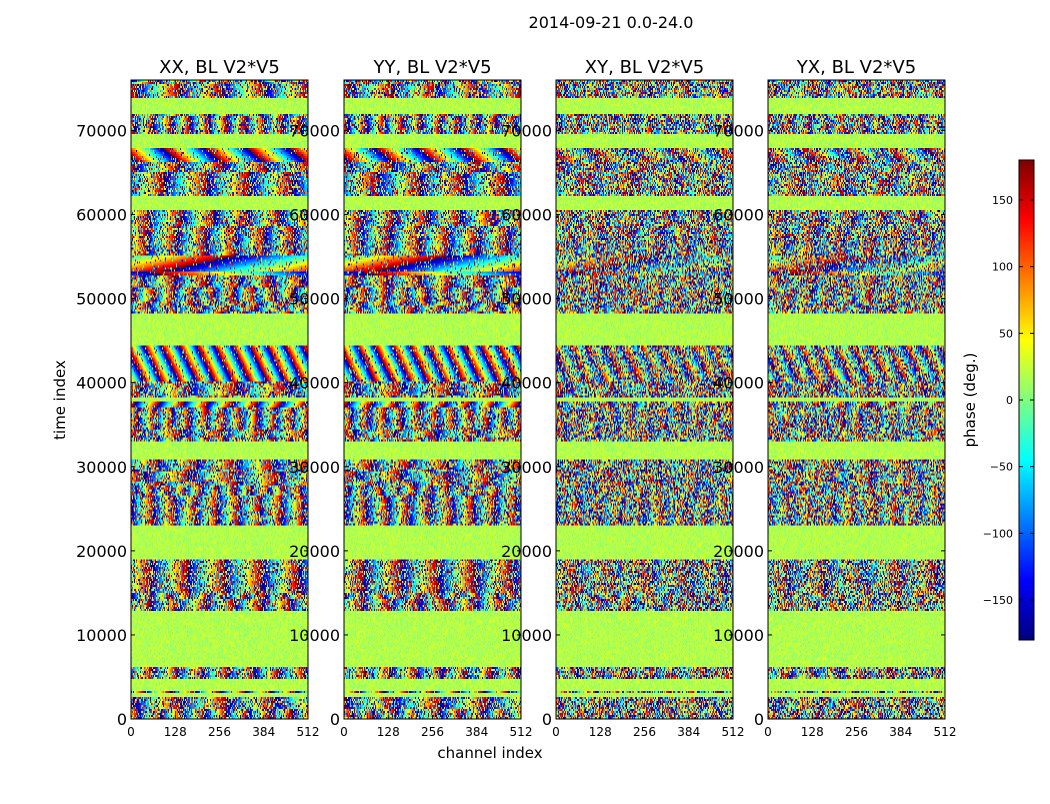 The width and height of the screenshot is (1050, 804). What do you see at coordinates (644, 67) in the screenshot?
I see `panel-title: XY, BL V2*V5` at bounding box center [644, 67].